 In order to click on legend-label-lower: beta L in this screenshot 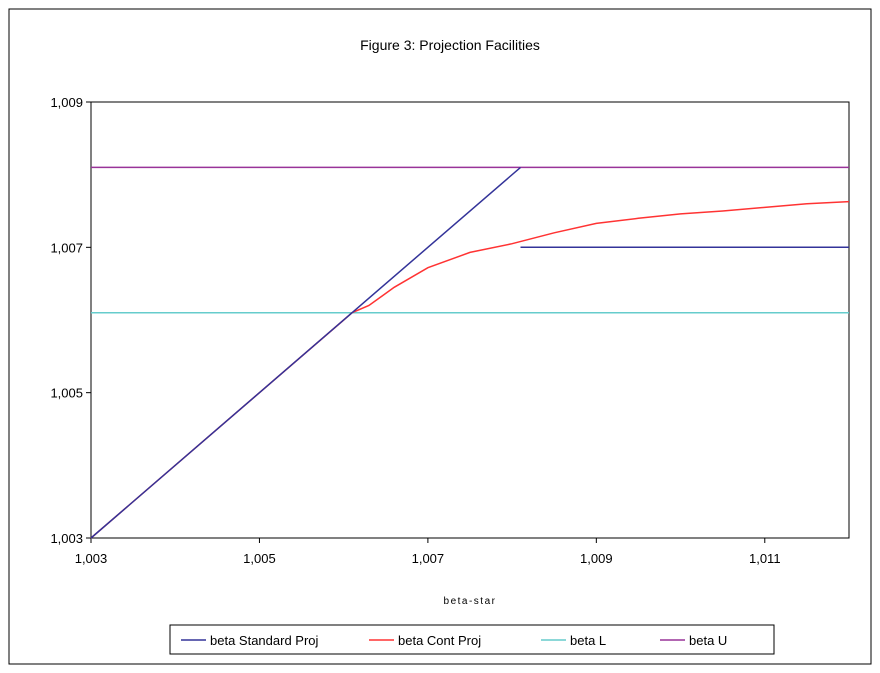, I will do `click(588, 640)`.